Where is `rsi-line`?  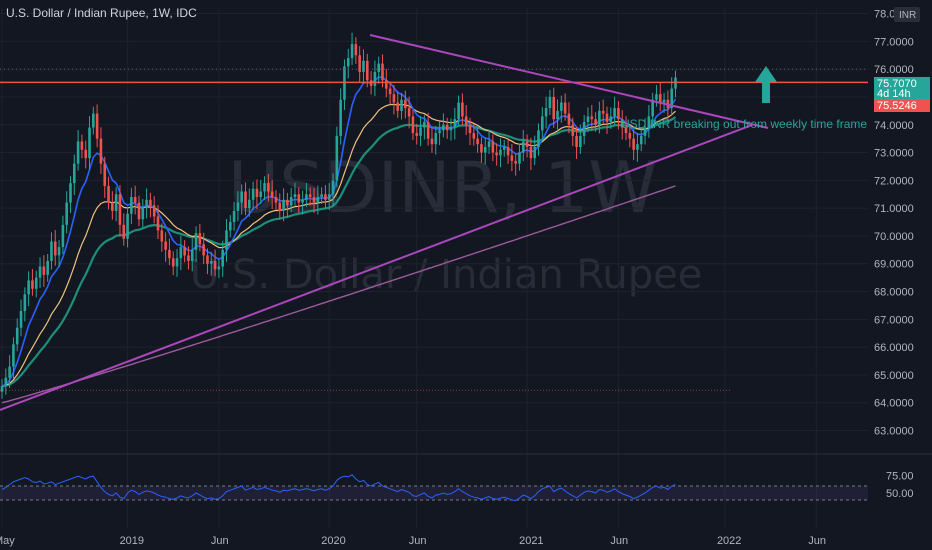
rsi-line is located at coordinates (338, 488).